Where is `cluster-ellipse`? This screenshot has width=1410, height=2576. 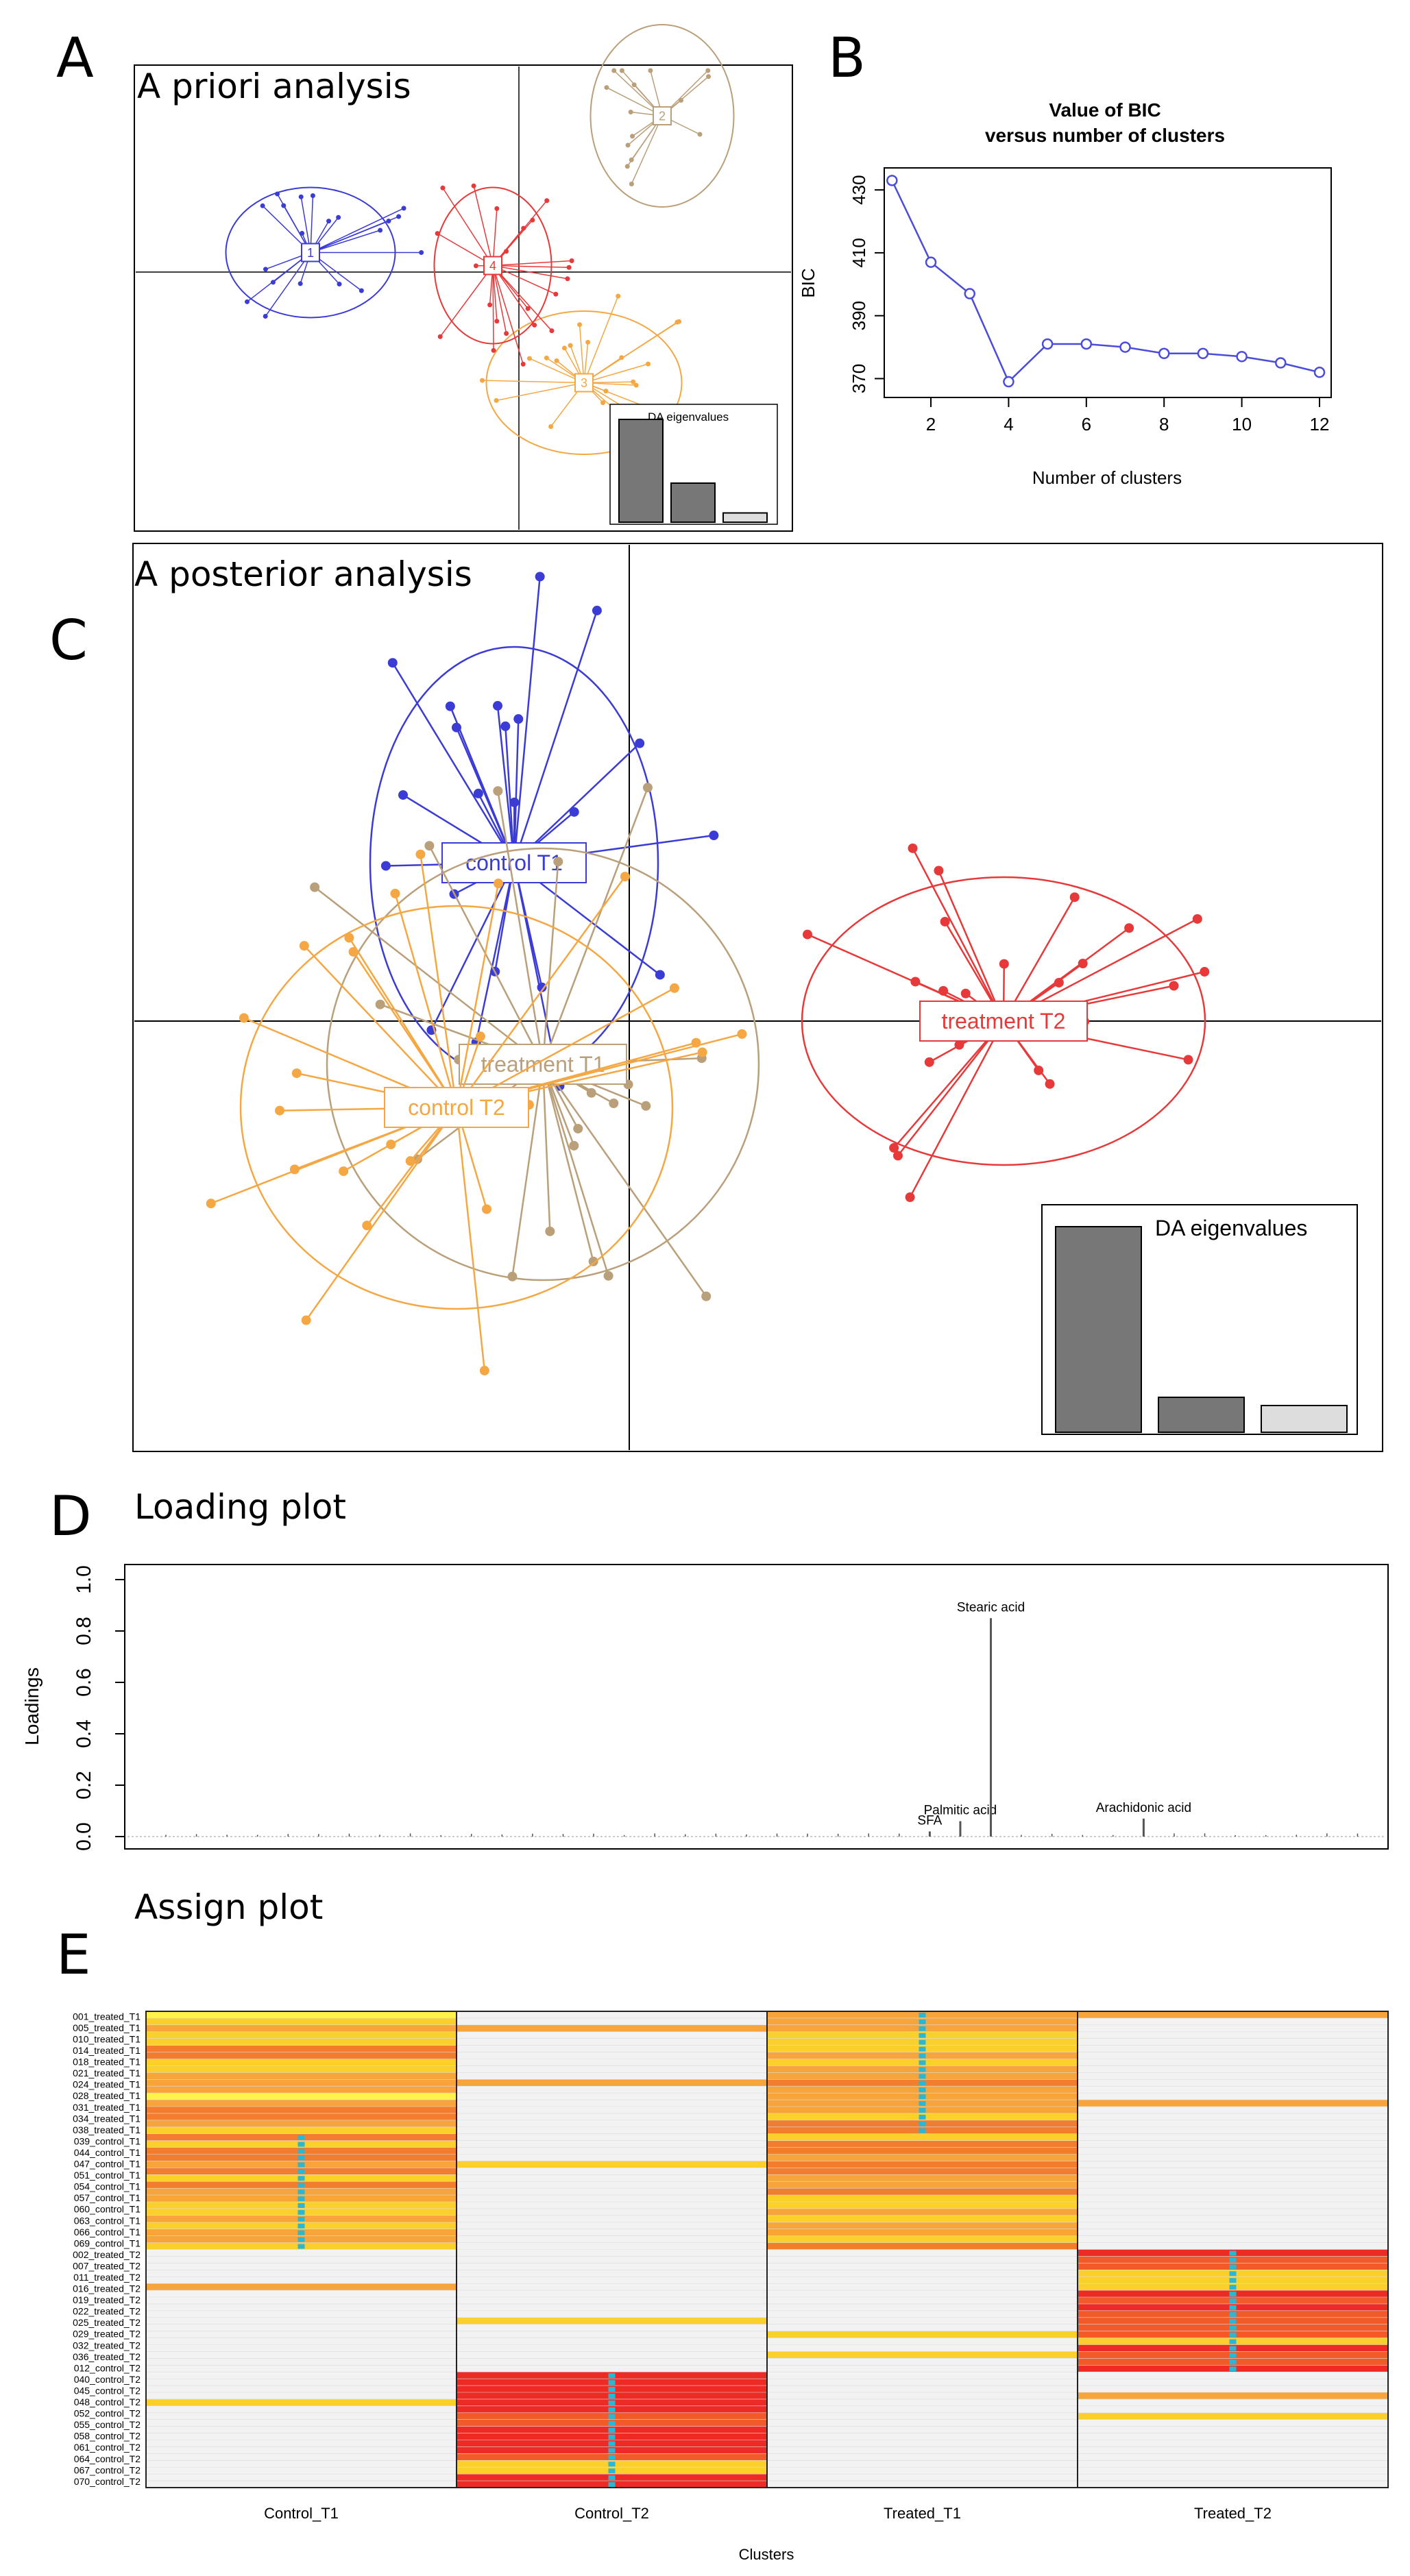 cluster-ellipse is located at coordinates (1004, 1021).